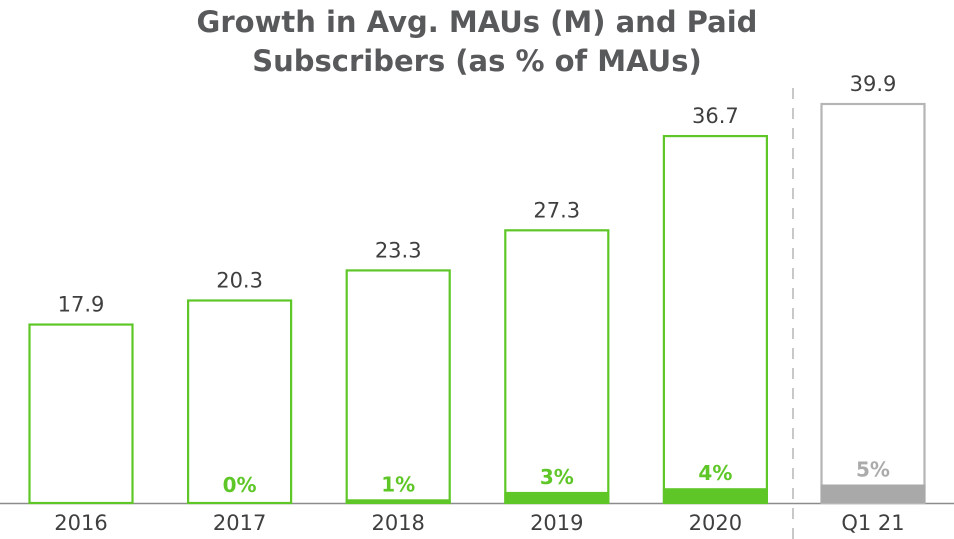 The height and width of the screenshot is (539, 954). What do you see at coordinates (397, 523) in the screenshot?
I see `category-label: 2018` at bounding box center [397, 523].